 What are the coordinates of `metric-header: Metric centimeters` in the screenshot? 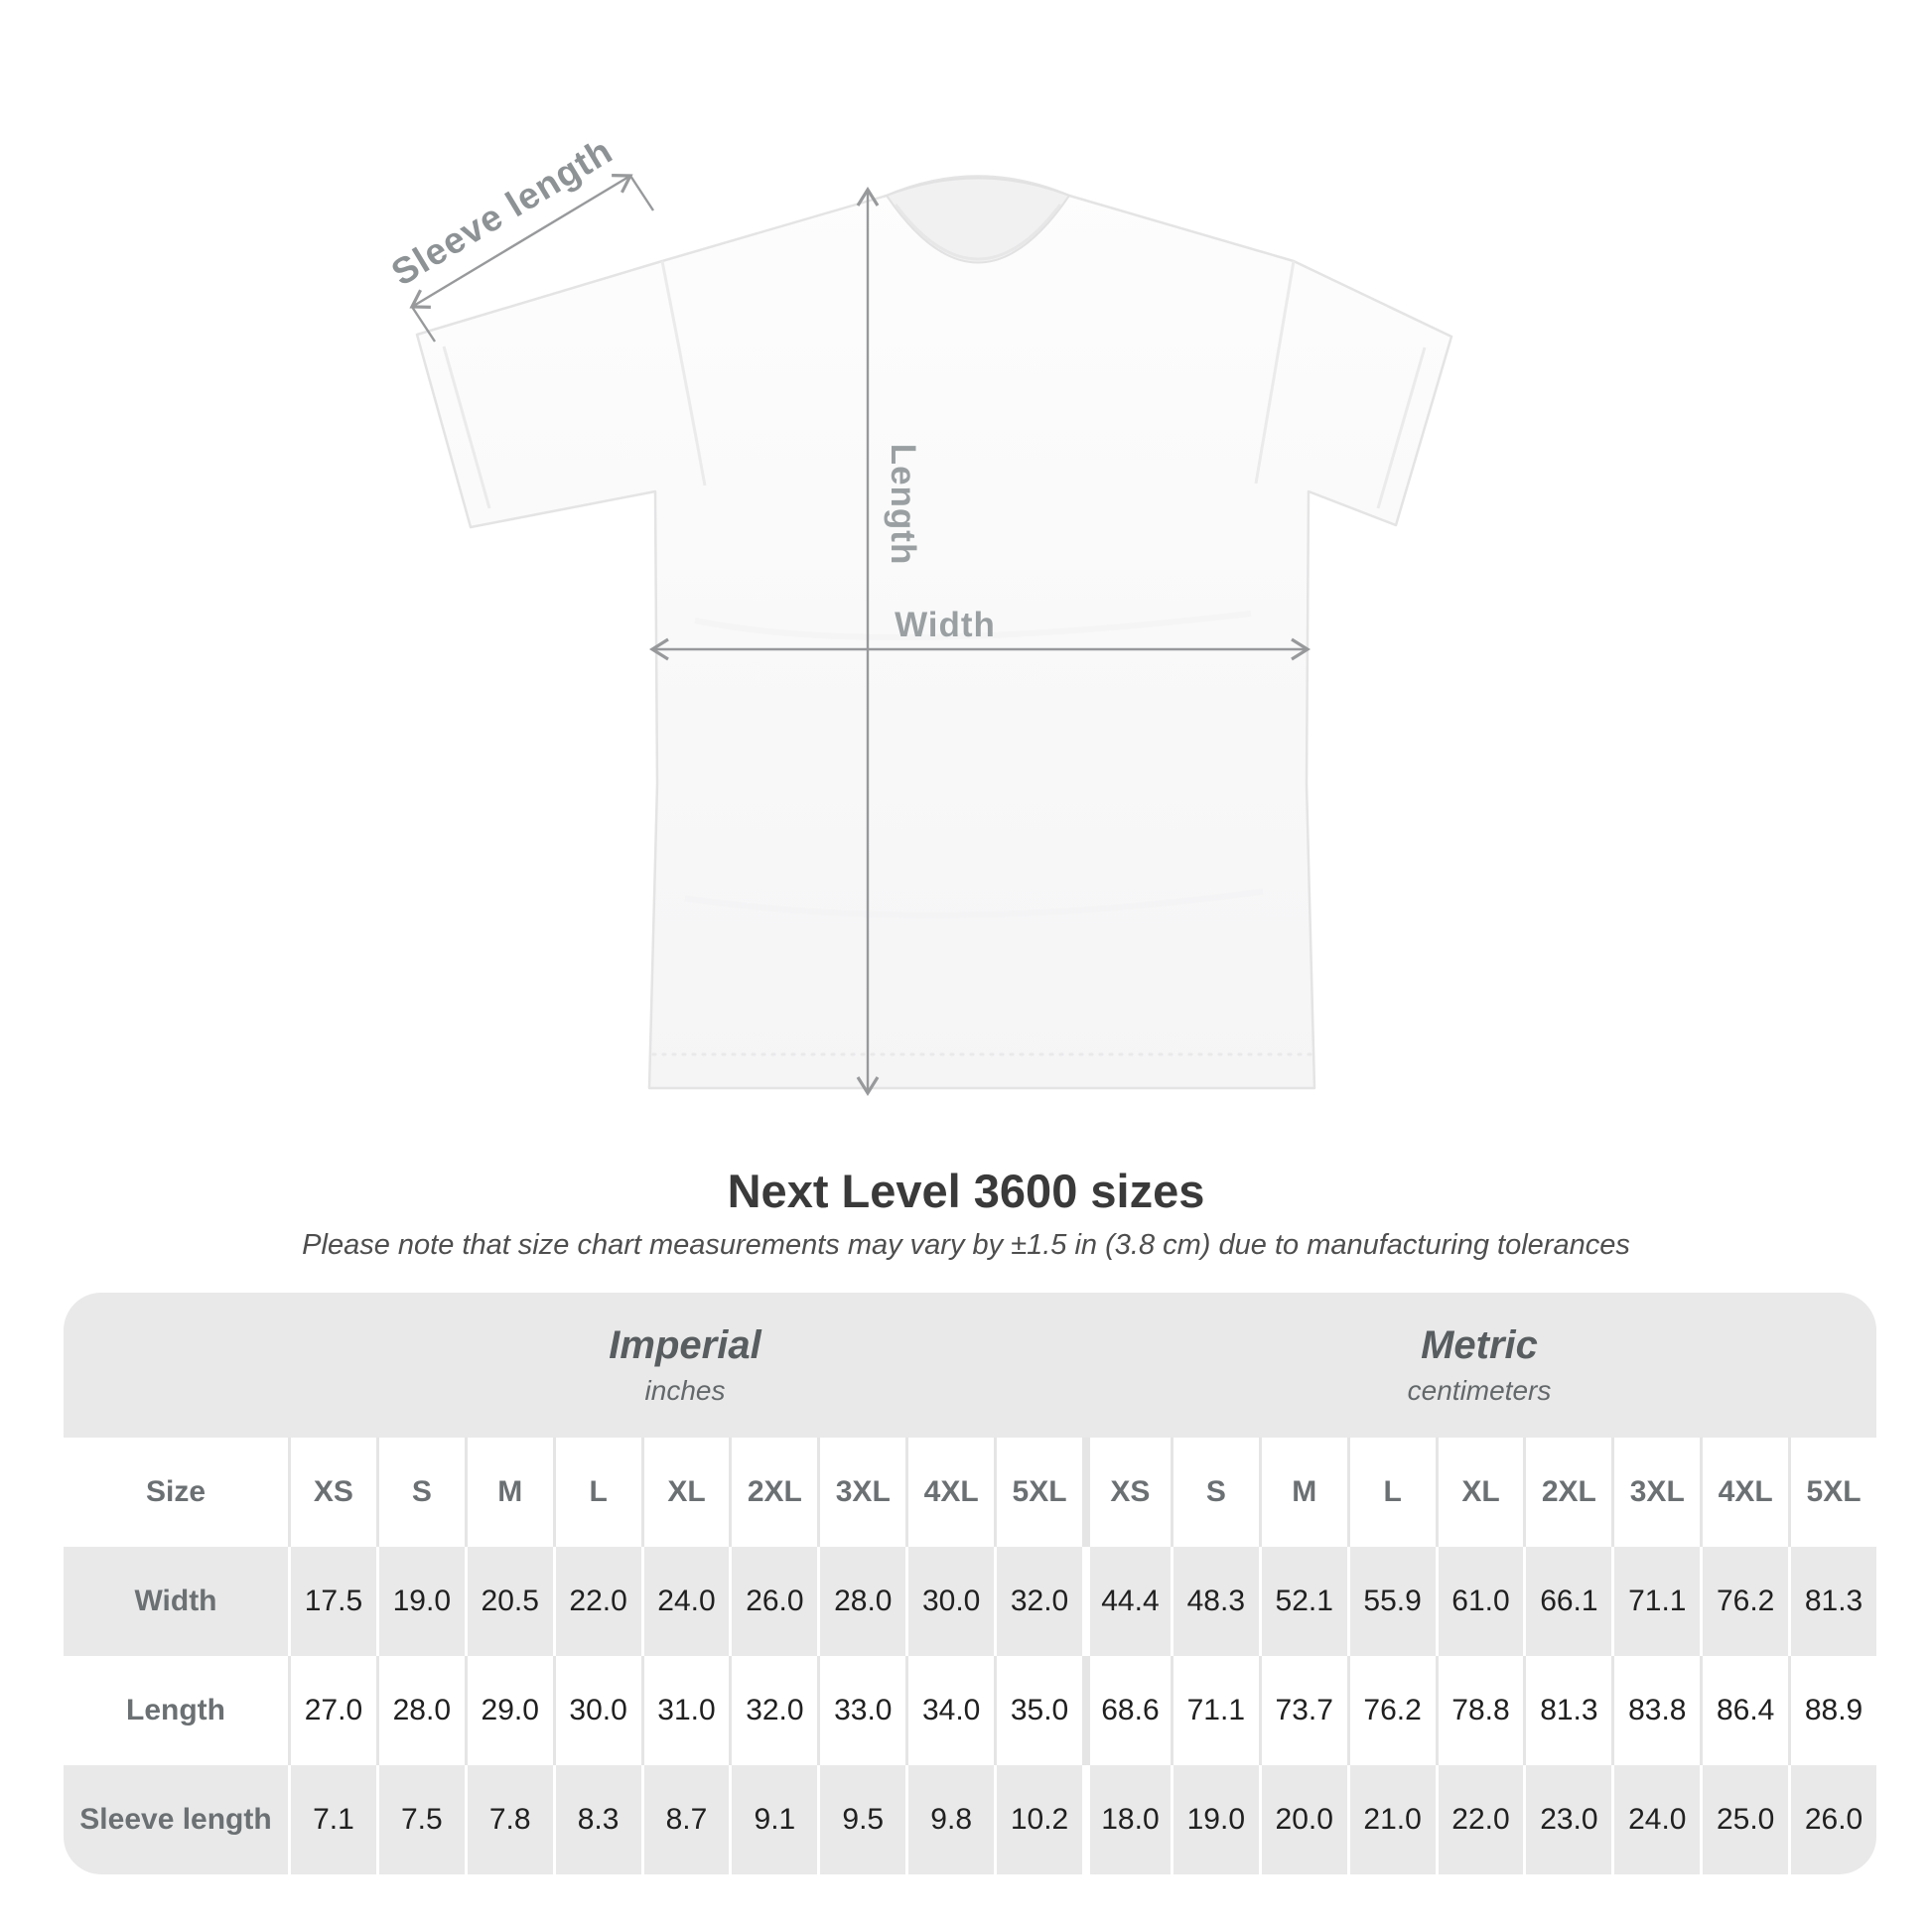 It's located at (1479, 1366).